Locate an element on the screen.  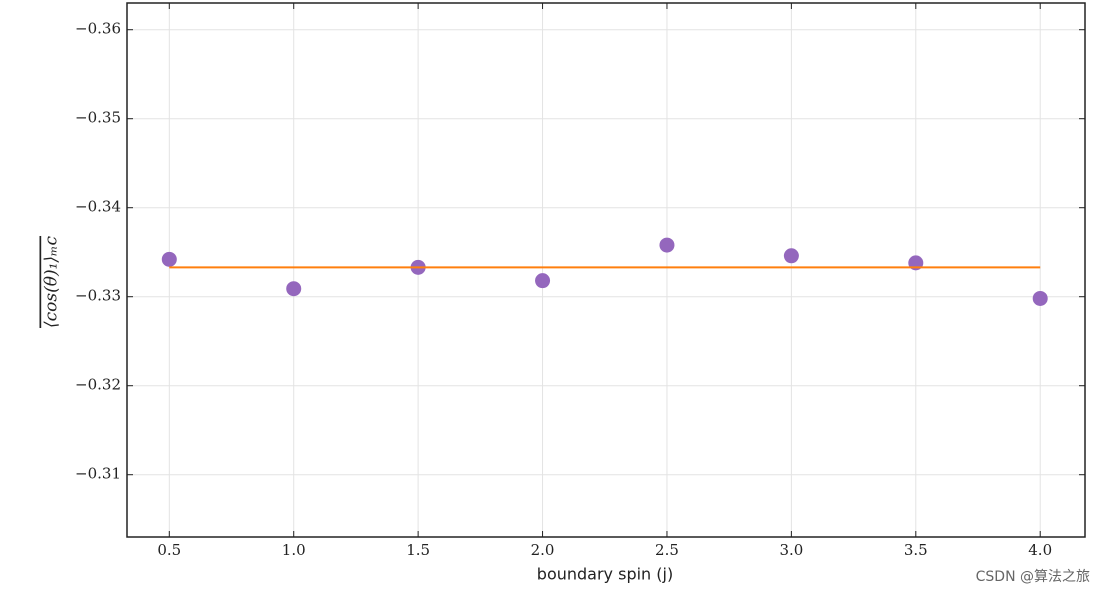
x-tick-label: 1.0 is located at coordinates (294, 550).